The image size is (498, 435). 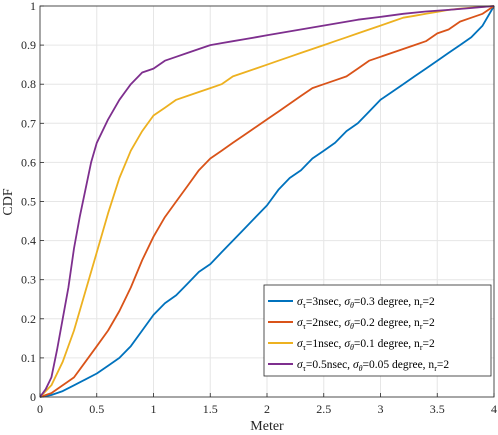 I want to click on y-tick-label: 0.3, so click(x=28, y=280).